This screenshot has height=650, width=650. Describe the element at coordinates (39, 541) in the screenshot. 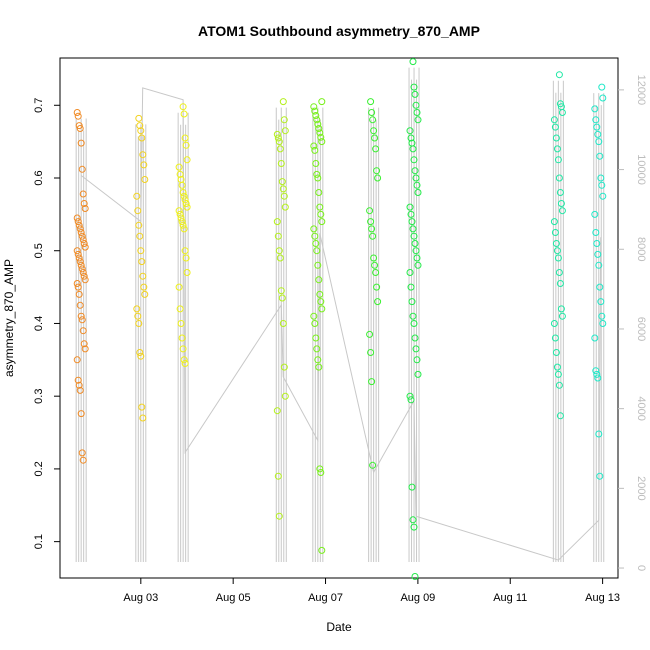

I see `y-tick-label: 0.1` at that location.